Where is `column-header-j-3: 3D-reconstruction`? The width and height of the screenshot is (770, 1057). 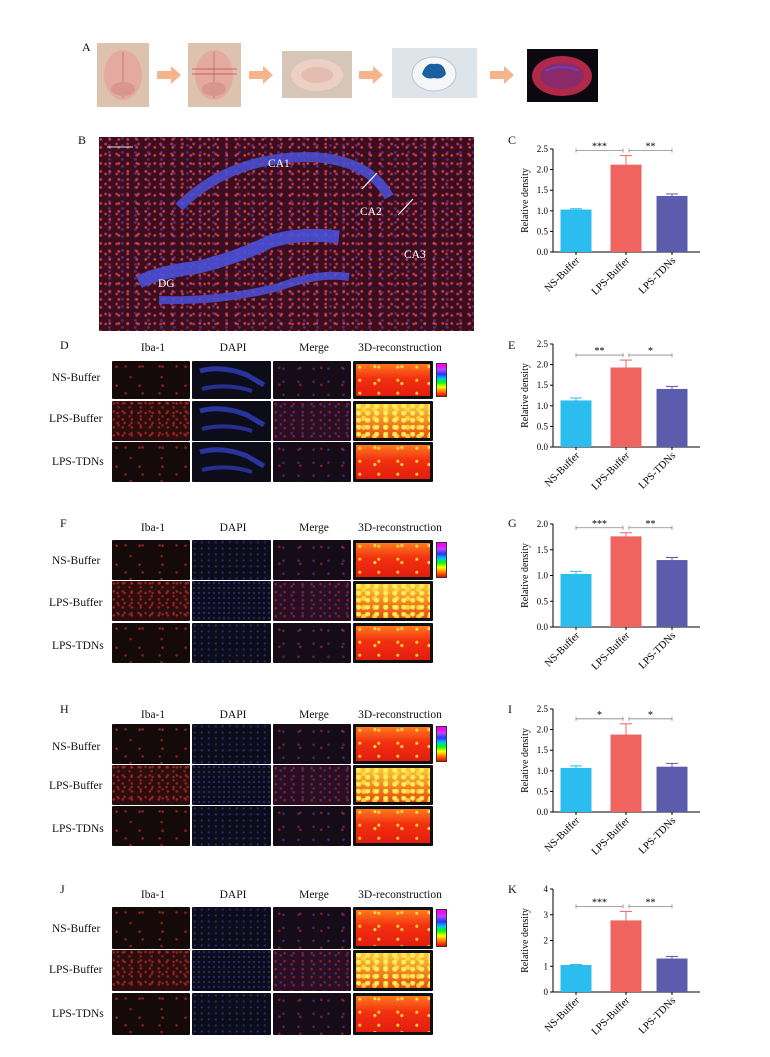 column-header-j-3: 3D-reconstruction is located at coordinates (400, 895).